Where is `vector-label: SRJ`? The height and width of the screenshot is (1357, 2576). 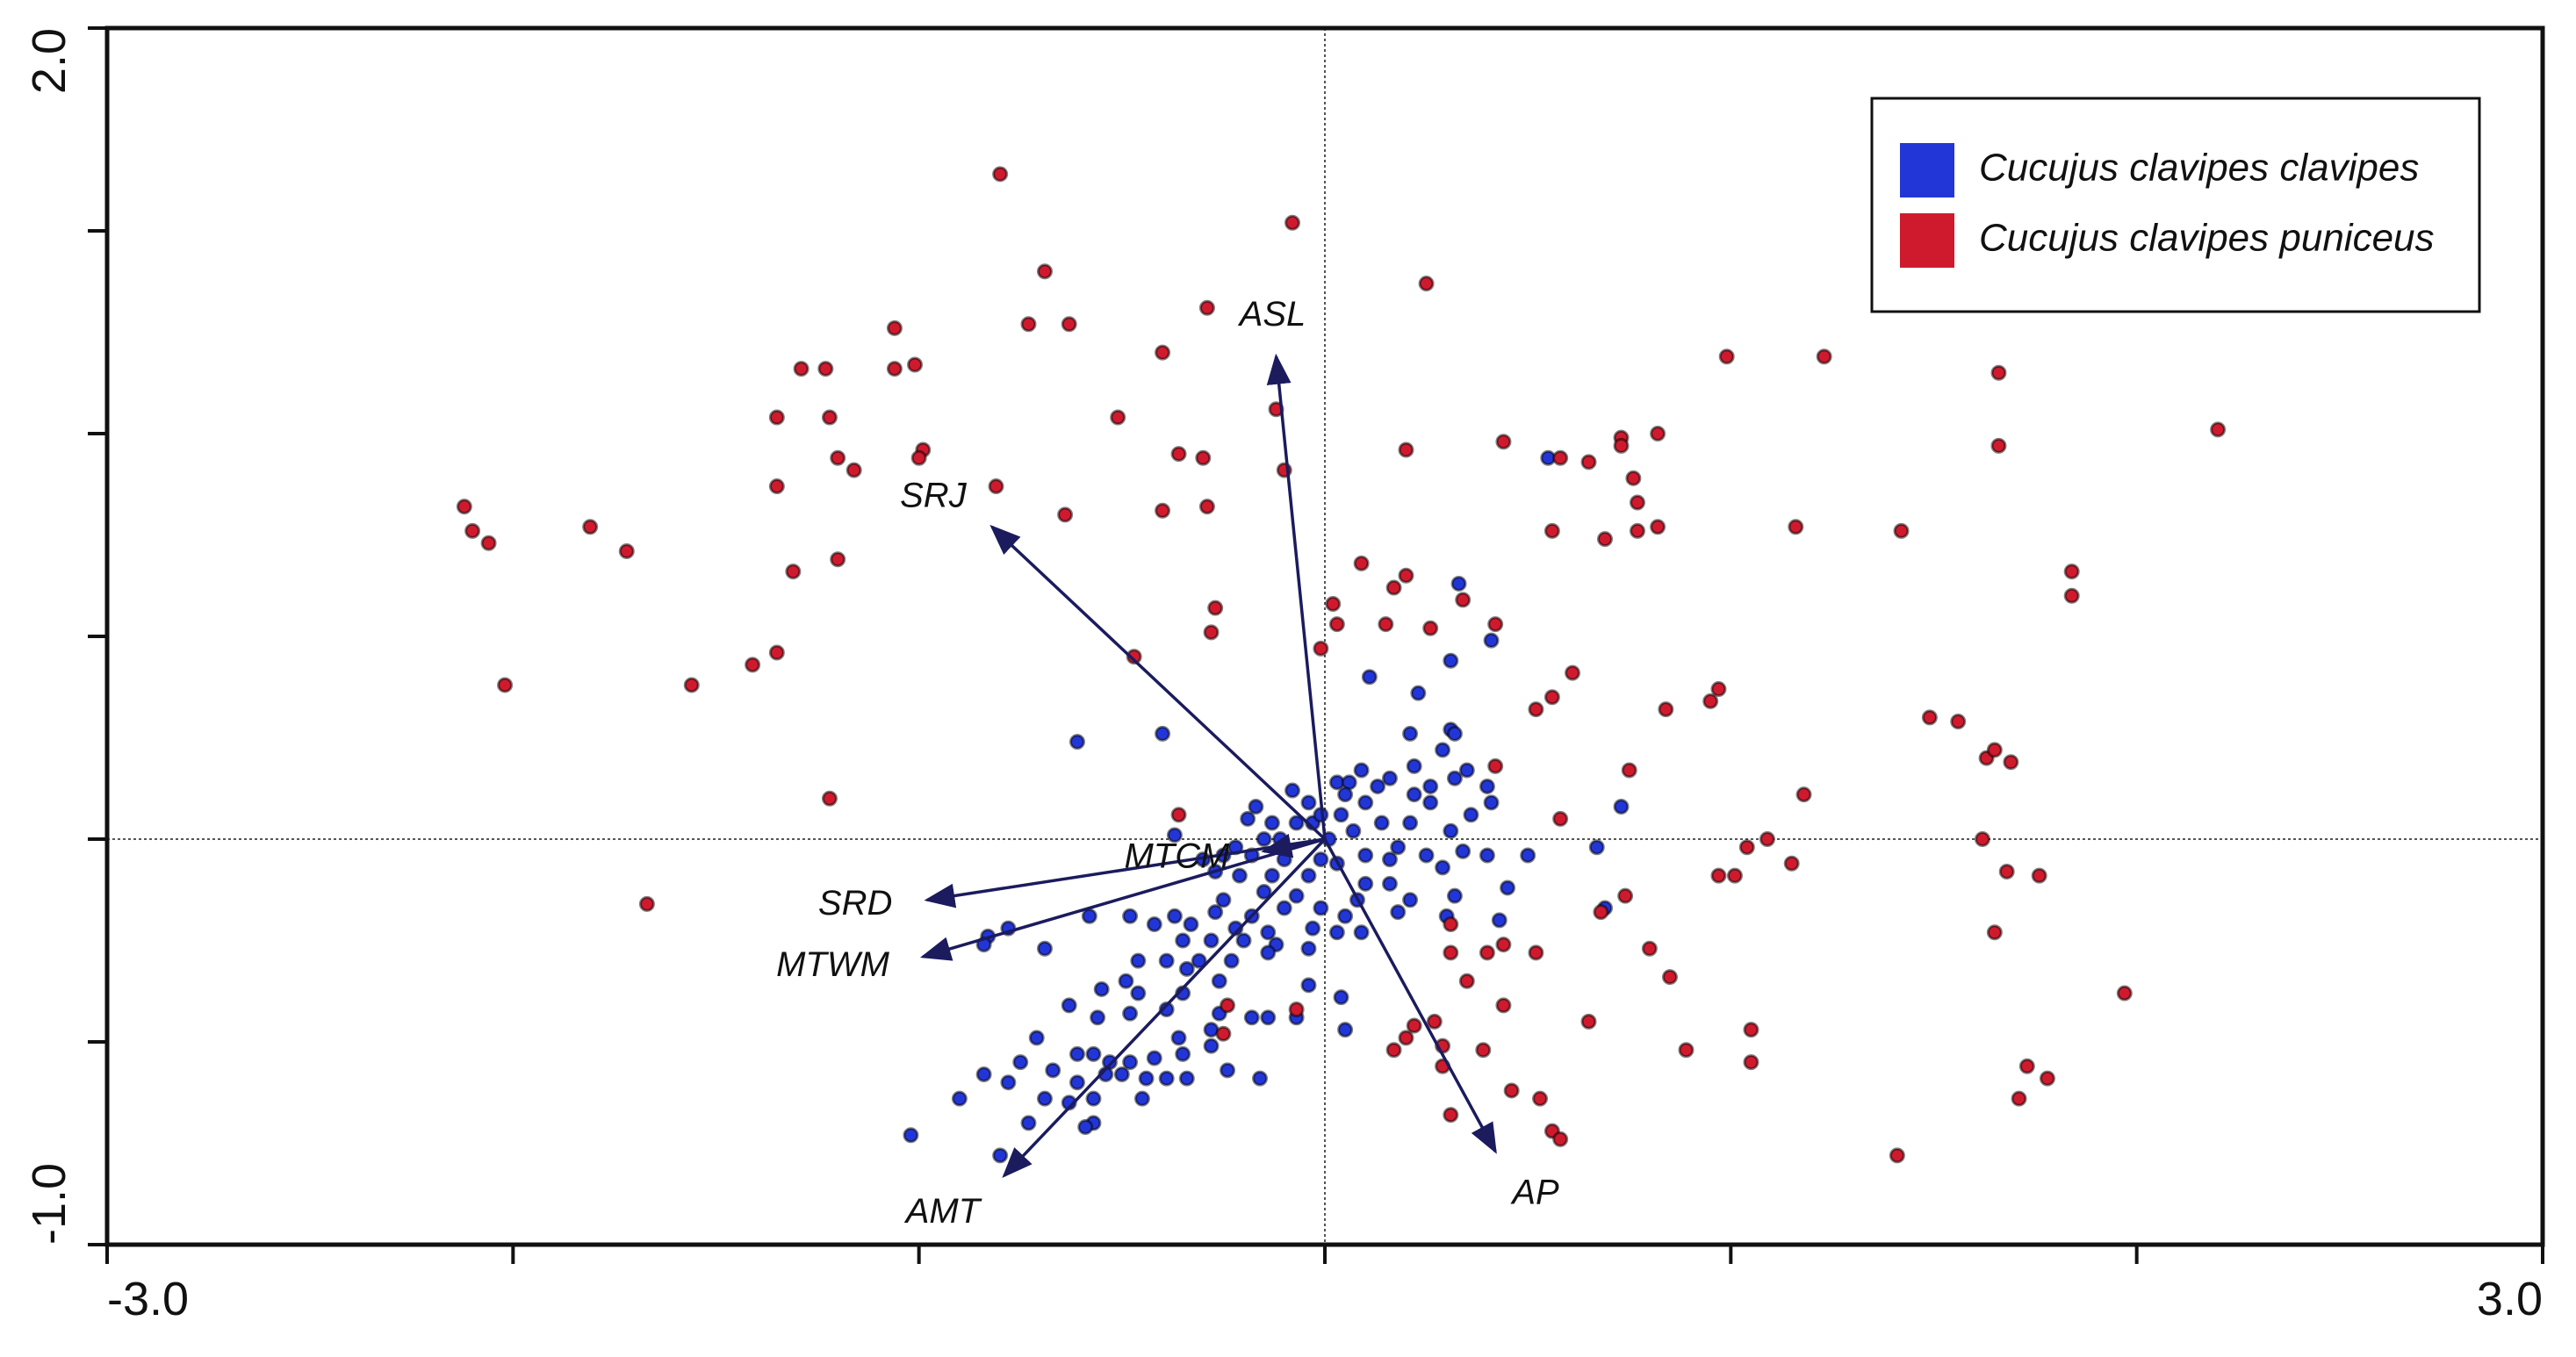 vector-label: SRJ is located at coordinates (934, 495).